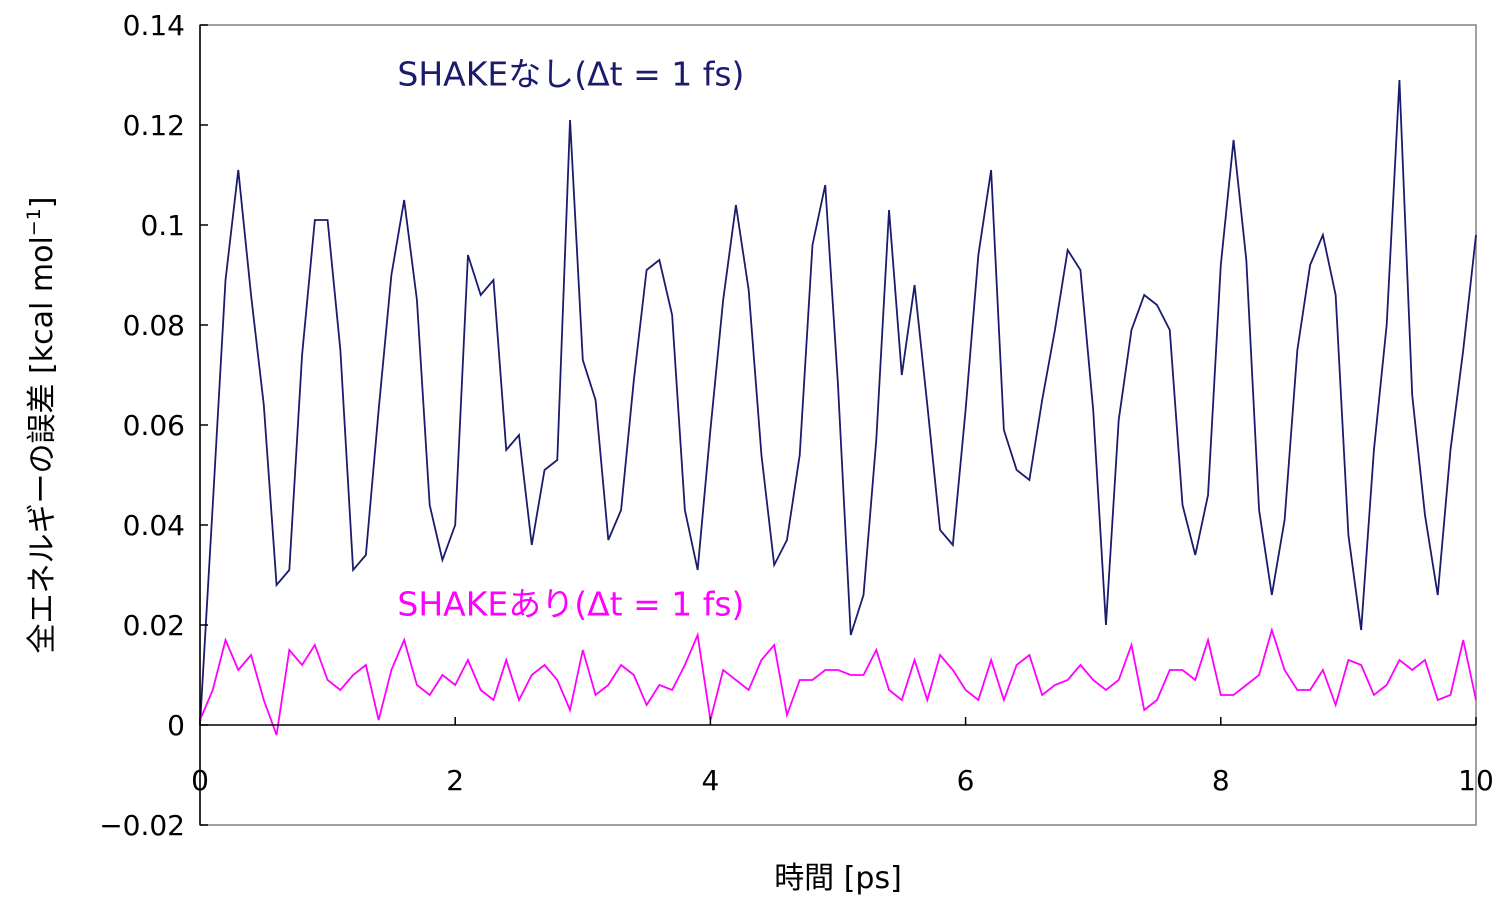  Describe the element at coordinates (1221, 780) in the screenshot. I see `x-tick-label: 8` at that location.